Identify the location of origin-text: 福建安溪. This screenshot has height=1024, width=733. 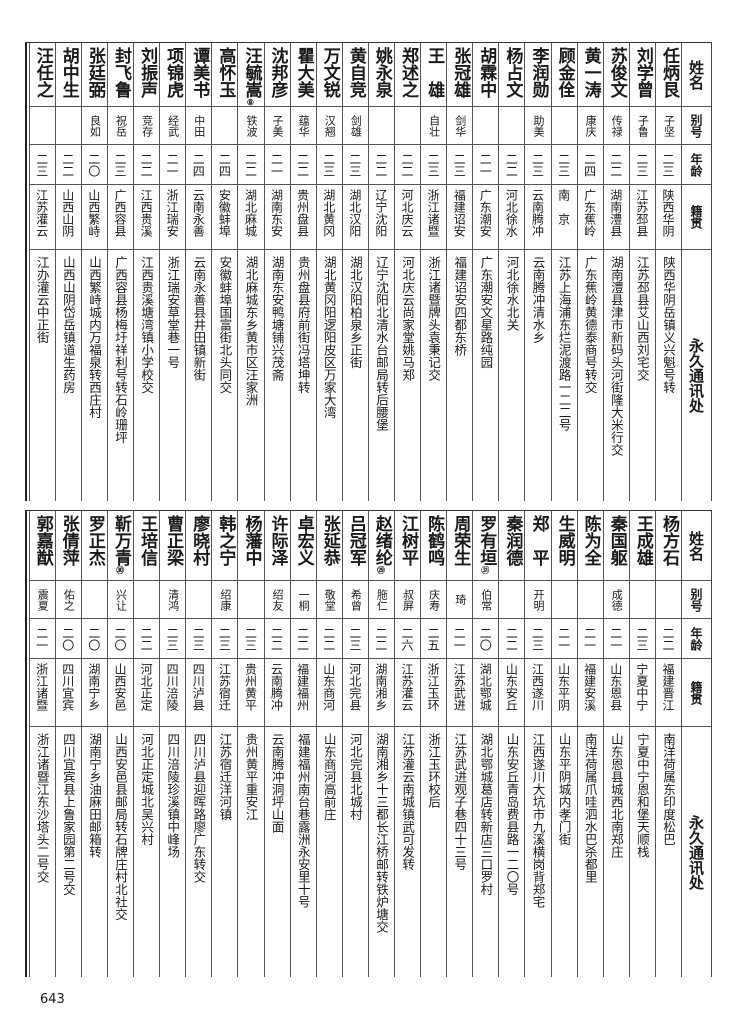
(589, 687).